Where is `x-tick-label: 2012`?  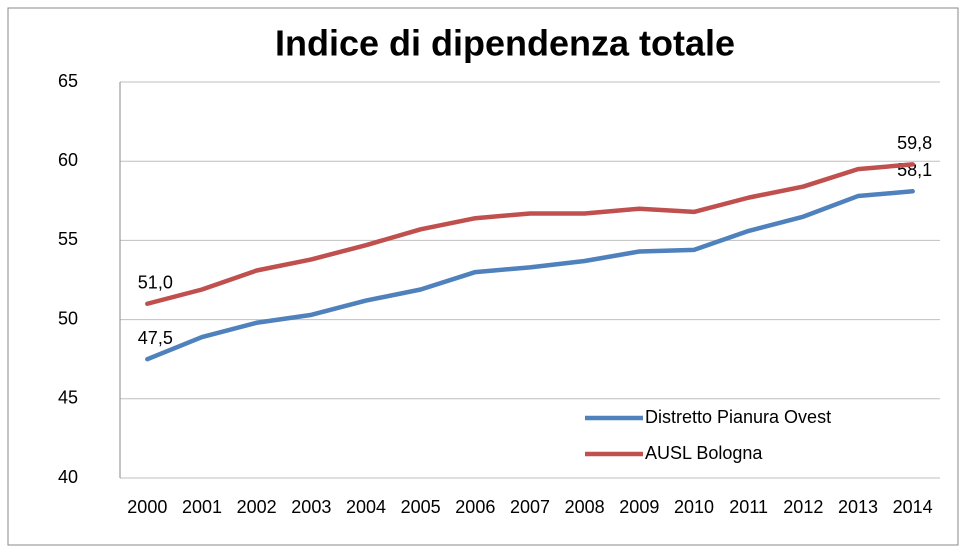 x-tick-label: 2012 is located at coordinates (803, 507).